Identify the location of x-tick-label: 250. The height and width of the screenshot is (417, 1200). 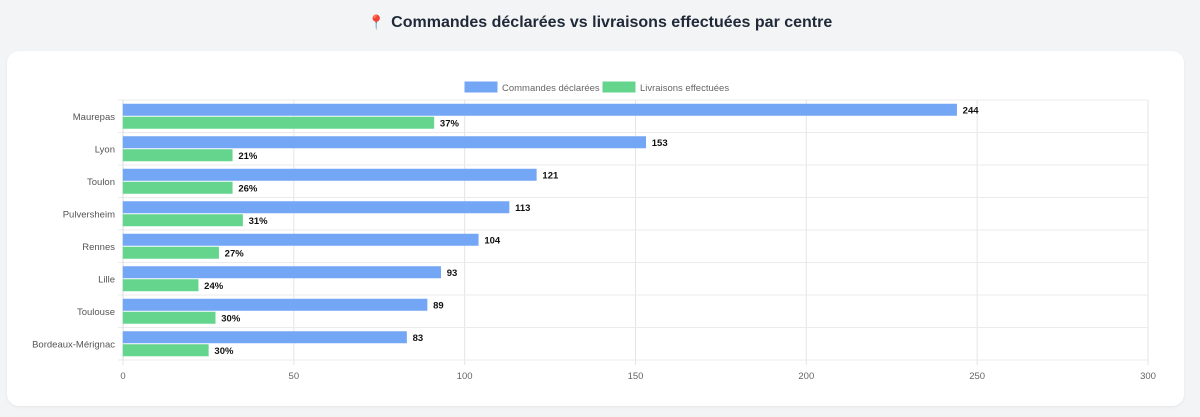
(977, 376).